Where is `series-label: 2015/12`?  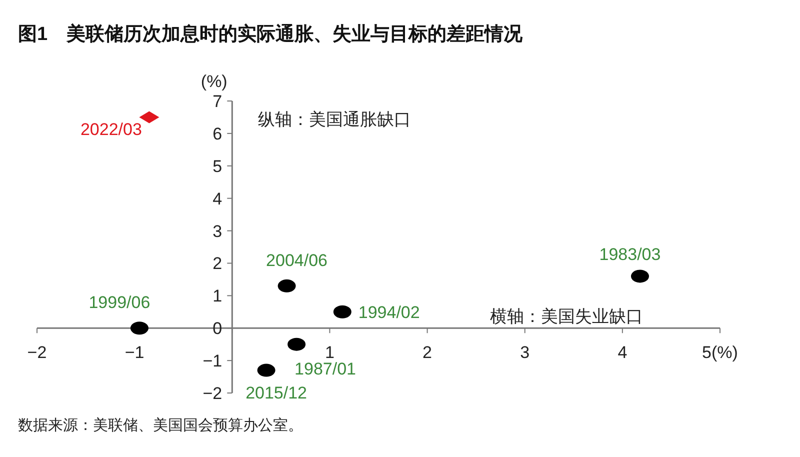
series-label: 2015/12 is located at coordinates (277, 392).